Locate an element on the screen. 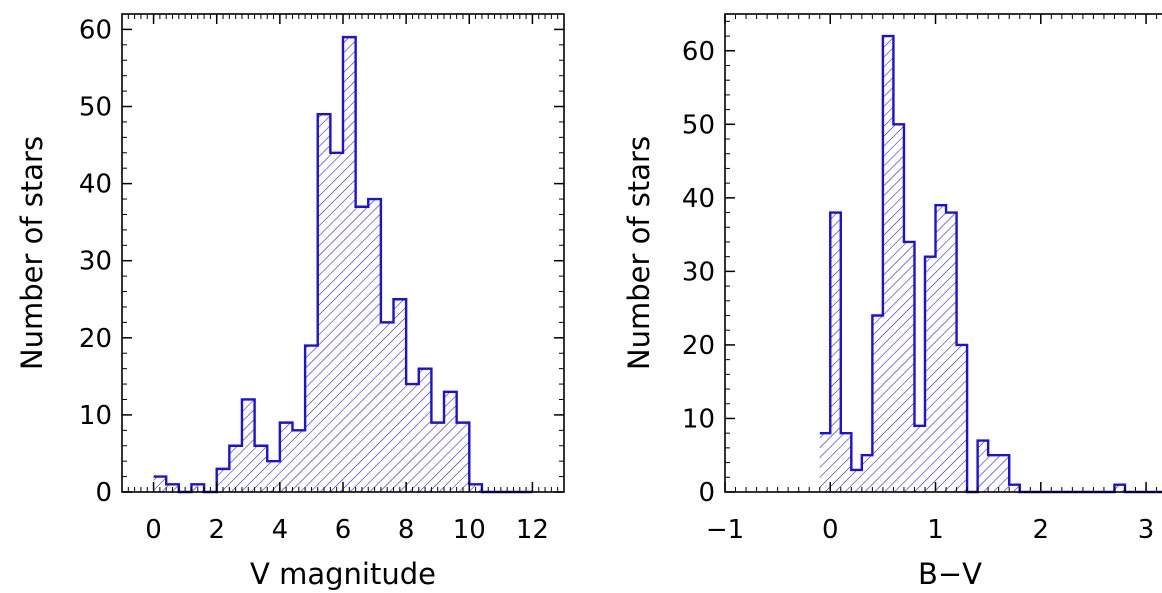 Image resolution: width=1162 pixels, height=593 pixels. v-magnitude-y-tick-label: 50 is located at coordinates (95, 108).